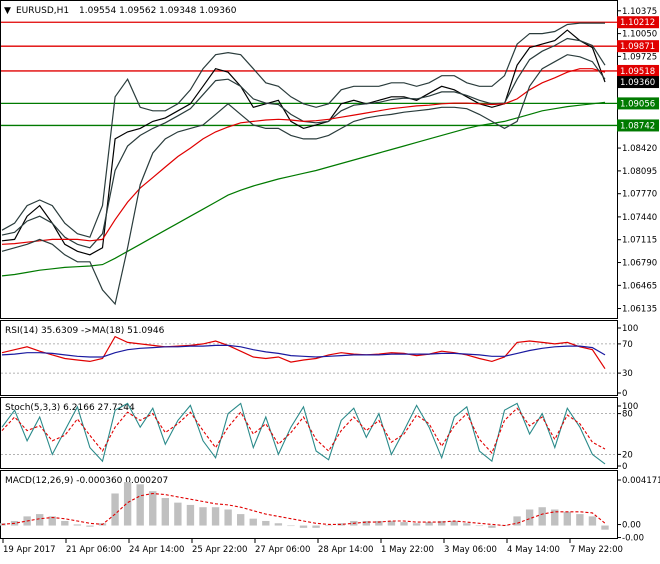  I want to click on price-y-tick-label-12: 1.06465, so click(639, 286).